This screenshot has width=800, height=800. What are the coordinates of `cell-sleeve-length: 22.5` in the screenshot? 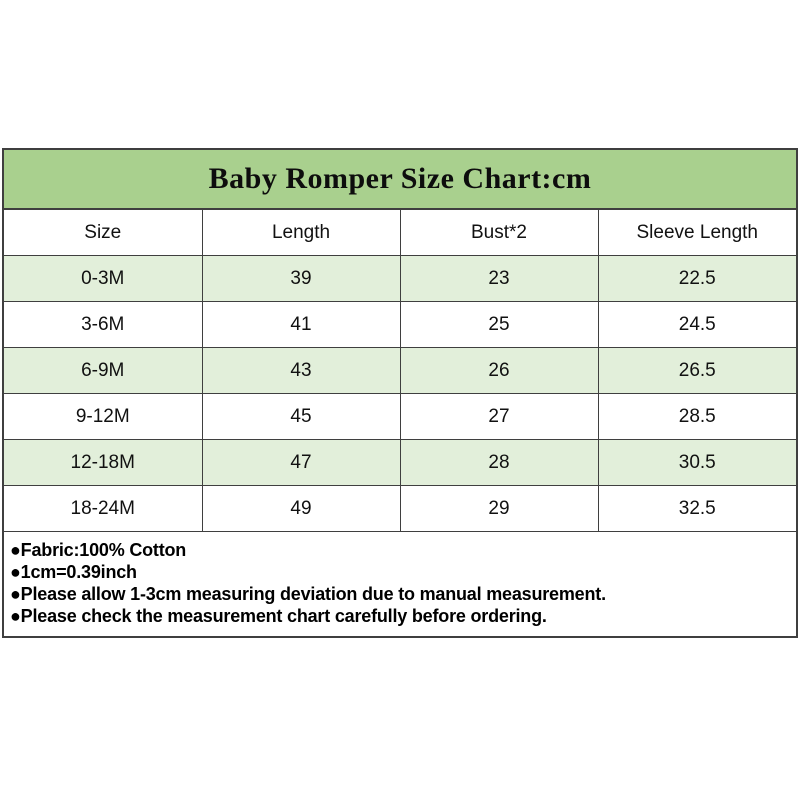 It's located at (696, 278).